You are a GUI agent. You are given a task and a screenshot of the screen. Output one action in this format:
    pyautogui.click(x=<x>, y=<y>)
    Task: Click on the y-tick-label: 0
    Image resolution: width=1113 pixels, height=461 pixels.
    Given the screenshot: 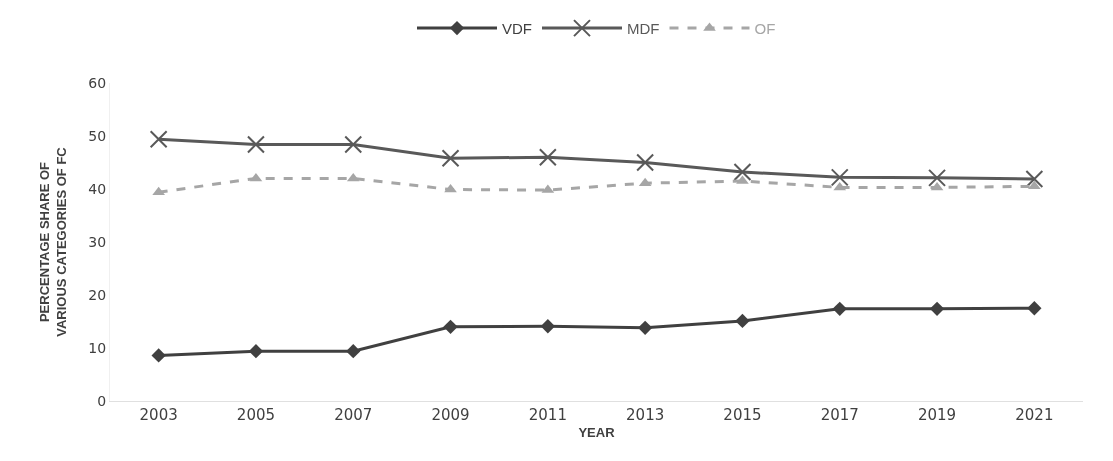 What is the action you would take?
    pyautogui.click(x=102, y=400)
    